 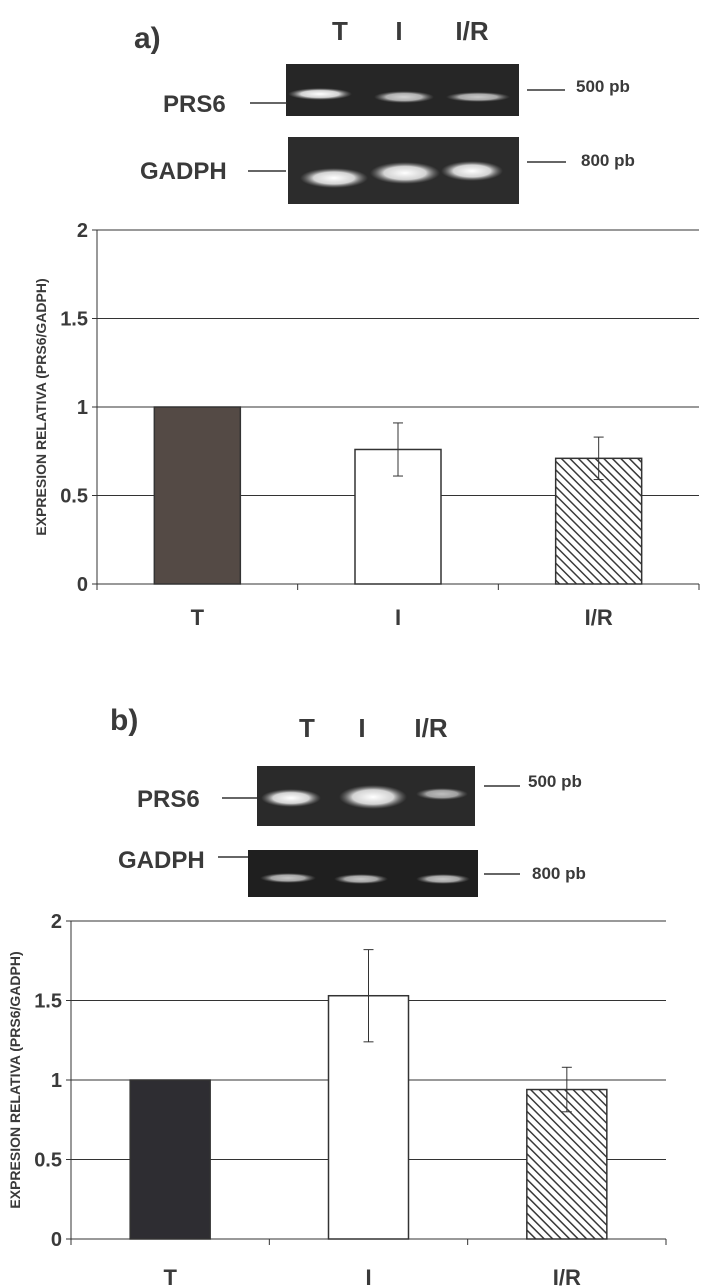 I want to click on panel-a-ytick-label: 0, so click(x=82, y=585).